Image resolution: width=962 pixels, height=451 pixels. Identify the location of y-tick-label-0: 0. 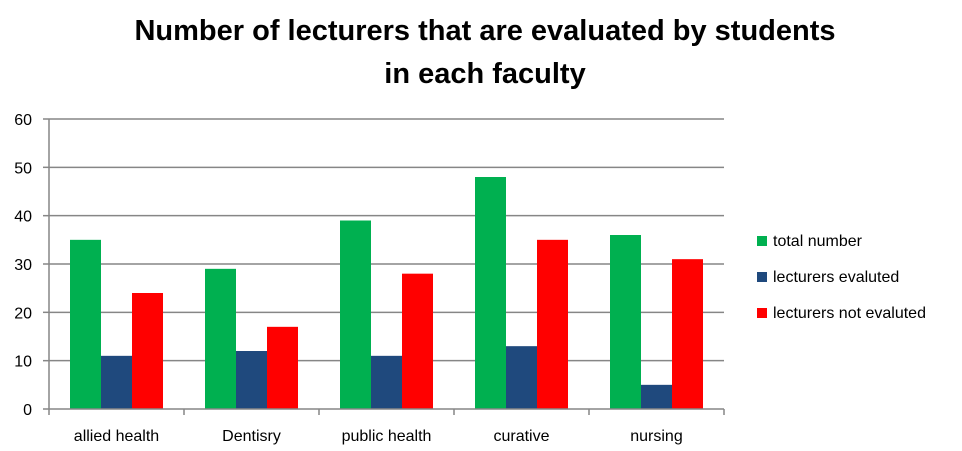
(27, 410).